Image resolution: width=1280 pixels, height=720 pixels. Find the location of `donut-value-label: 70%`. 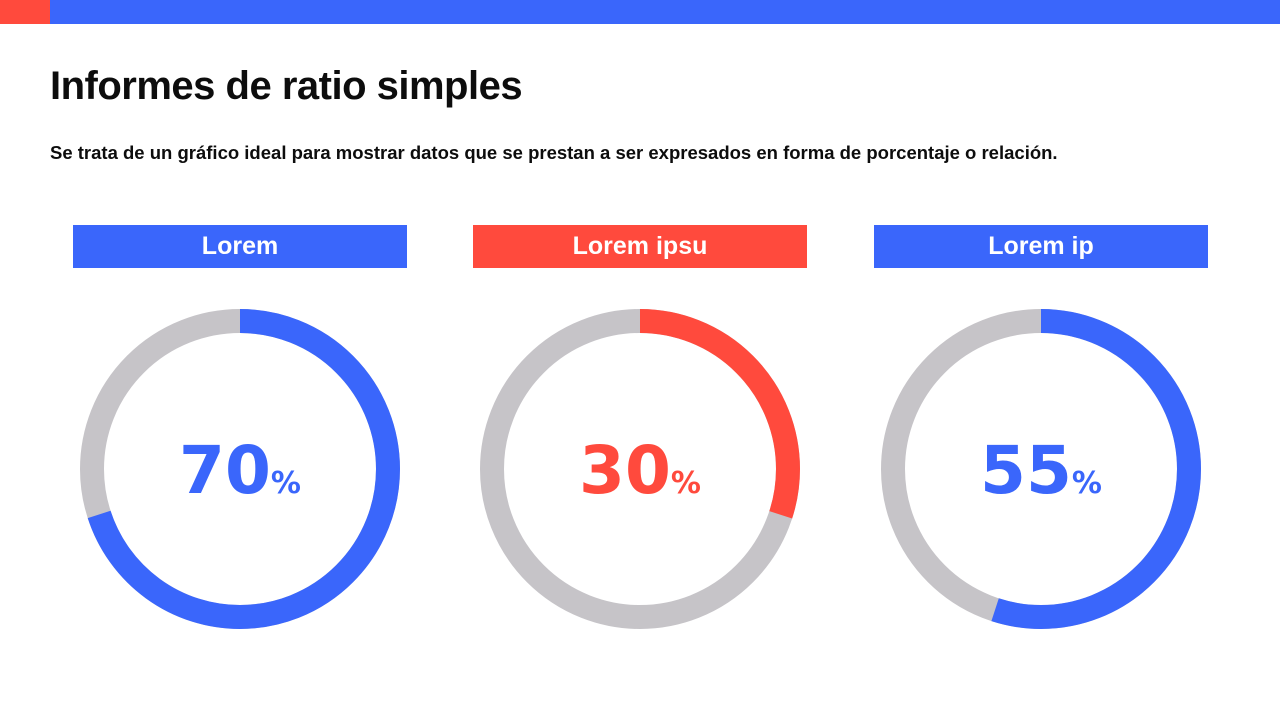

donut-value-label: 70% is located at coordinates (240, 470).